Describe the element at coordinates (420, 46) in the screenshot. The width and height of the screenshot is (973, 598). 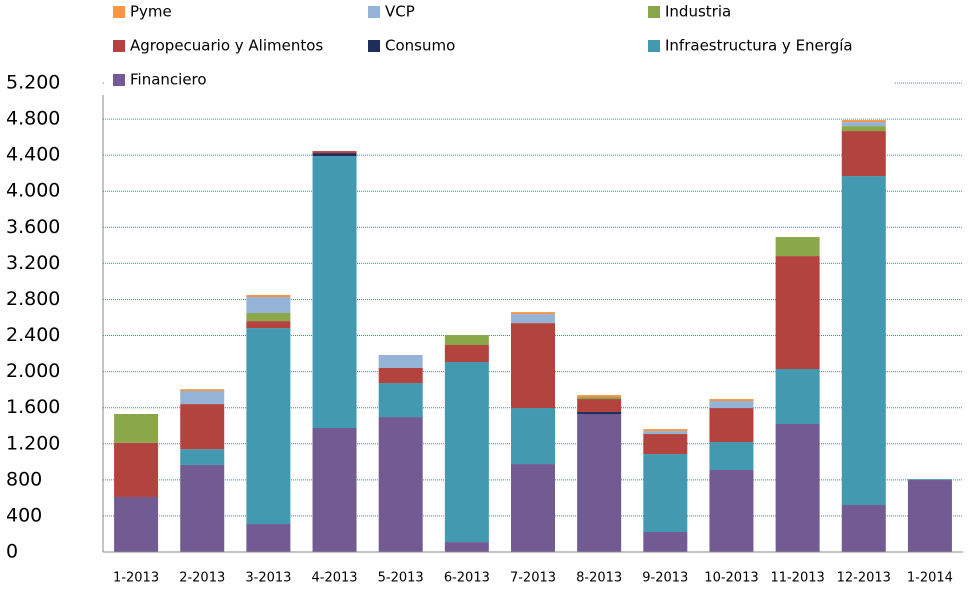
I see `legend-label: Consumo` at that location.